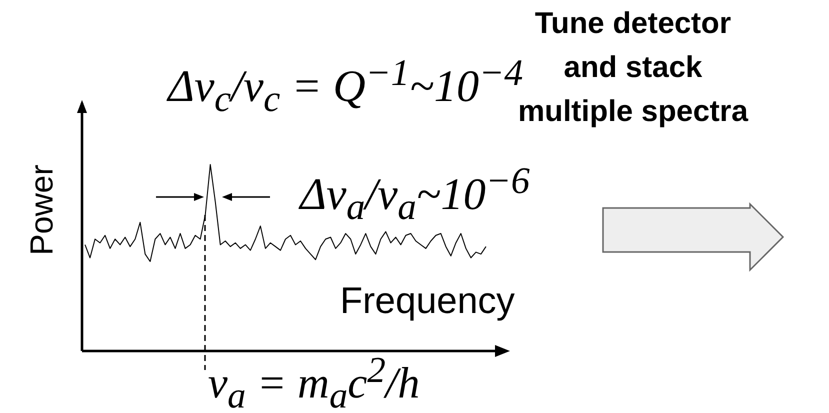 The height and width of the screenshot is (413, 829). I want to click on annotation: ν$_{a}$ = m$_{a}$c$^{2}$/h, so click(314, 380).